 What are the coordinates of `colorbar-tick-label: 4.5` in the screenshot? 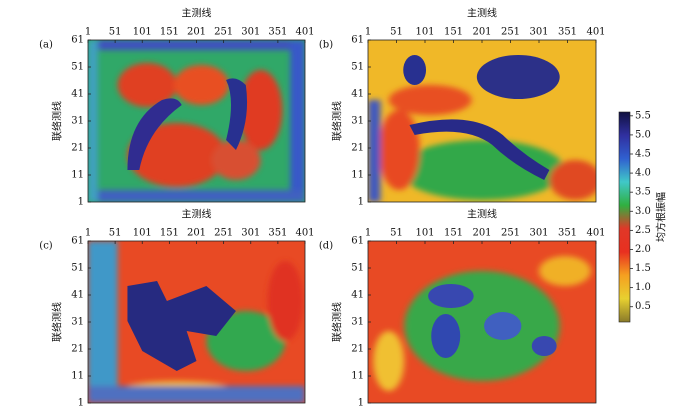 It's located at (643, 154).